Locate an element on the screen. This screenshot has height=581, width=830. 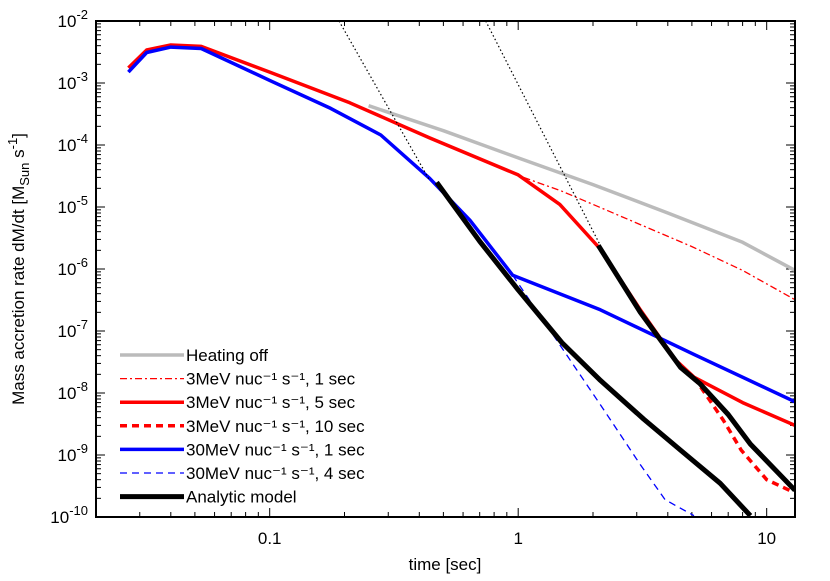
y-axis-title: Mass accretion rate dM/dt [MSun s-1] is located at coordinates (18, 269).